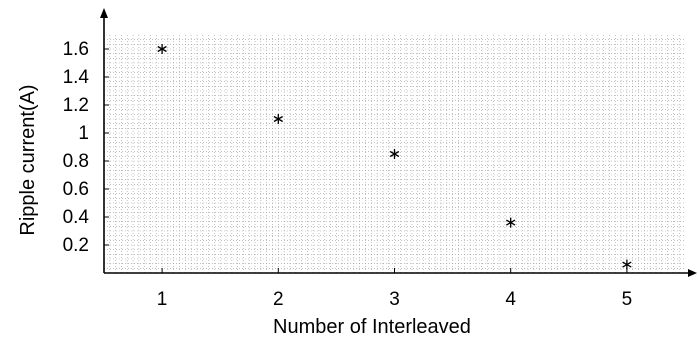  I want to click on y-axis-ticks: 0.2 0.4 0.6 0.8 1 1.2 1.4 1.6, so click(86, 147).